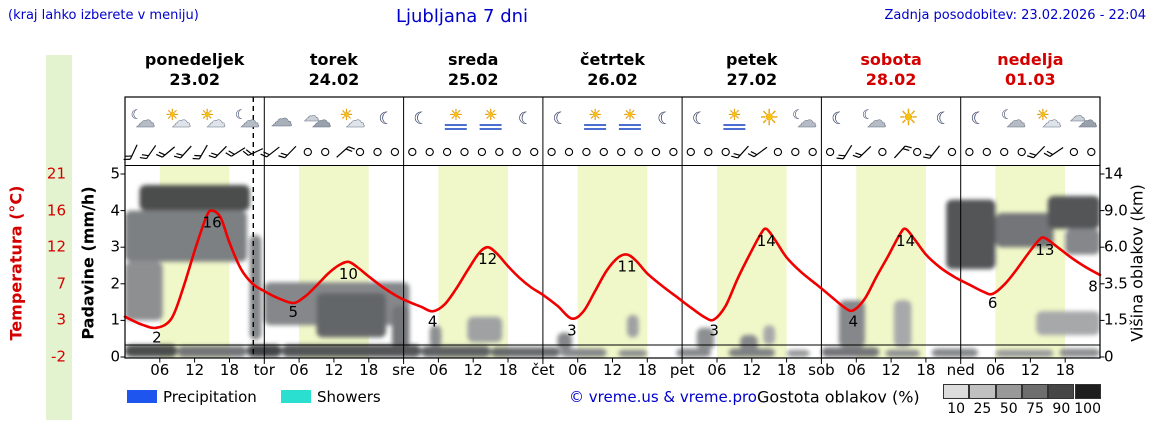  Describe the element at coordinates (1137, 263) in the screenshot. I see `cloud-axis-label: Višina oblakov (km)` at that location.